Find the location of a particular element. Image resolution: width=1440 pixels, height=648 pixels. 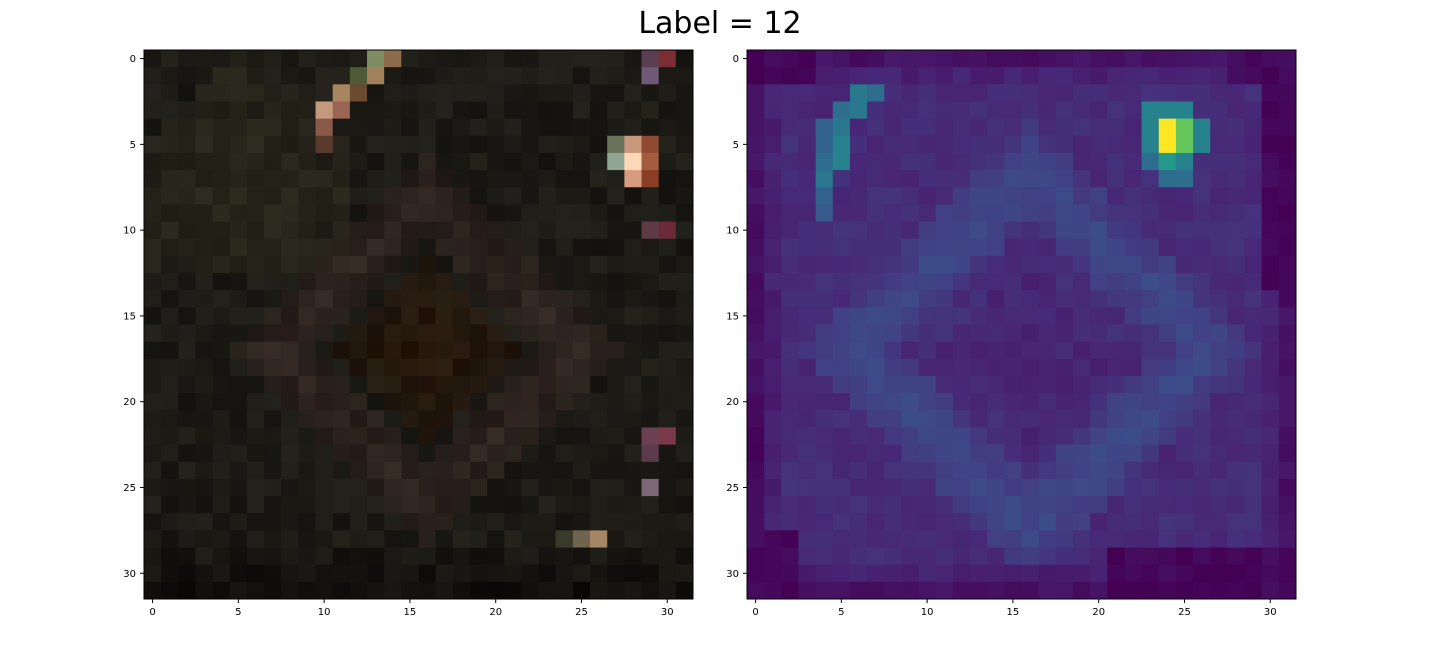

right-ytick-label: 20 is located at coordinates (732, 402).